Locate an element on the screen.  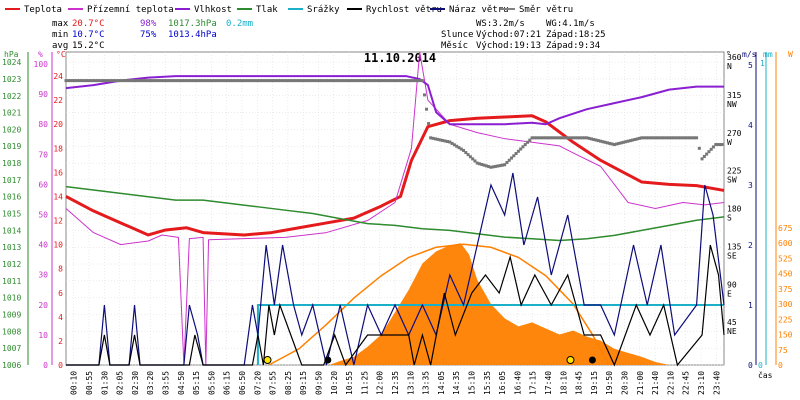
x-tick-label: 21:00 is located at coordinates (640, 383).